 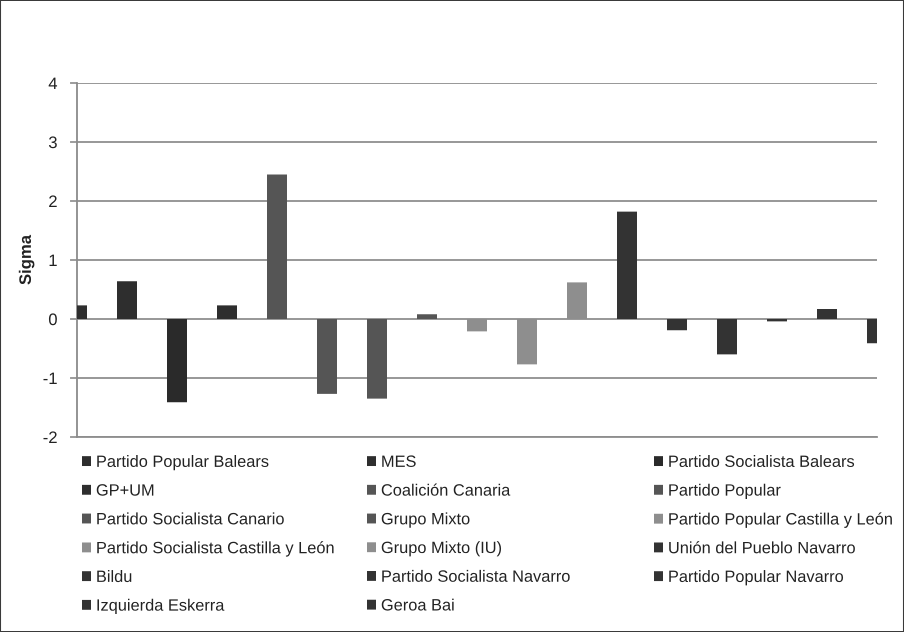 I want to click on legend-label: Partido Socialista Navarro, so click(x=476, y=576).